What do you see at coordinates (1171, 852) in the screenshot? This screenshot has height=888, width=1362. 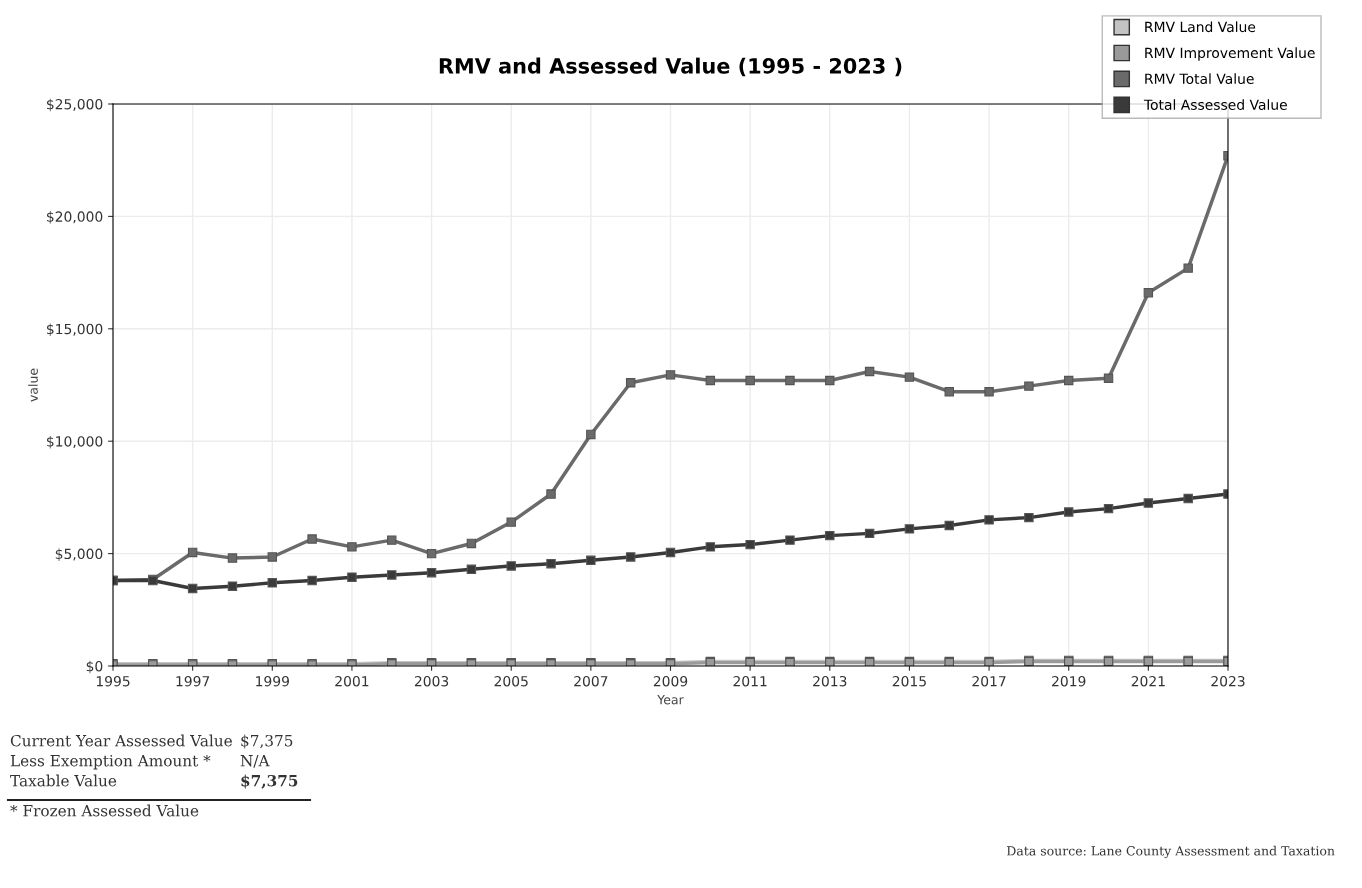 I see `source-note: Data source: Lane County Assessment and Taxation` at bounding box center [1171, 852].